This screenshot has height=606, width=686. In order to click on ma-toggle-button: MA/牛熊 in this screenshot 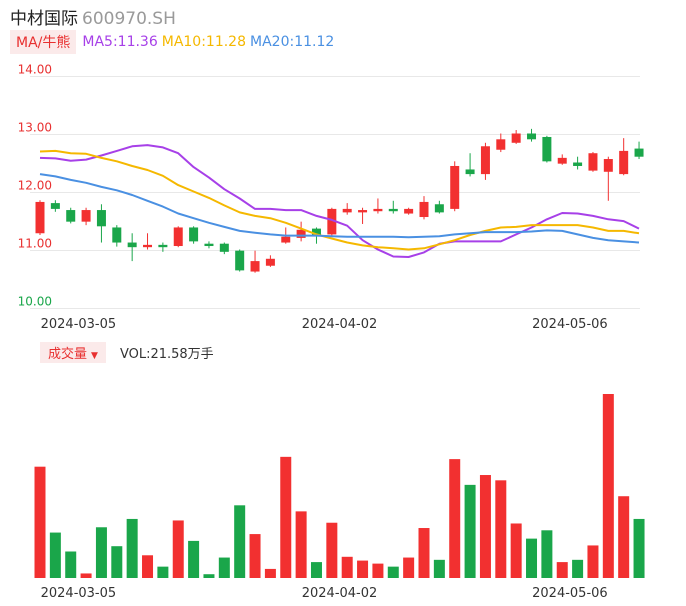, I will do `click(43, 42)`.